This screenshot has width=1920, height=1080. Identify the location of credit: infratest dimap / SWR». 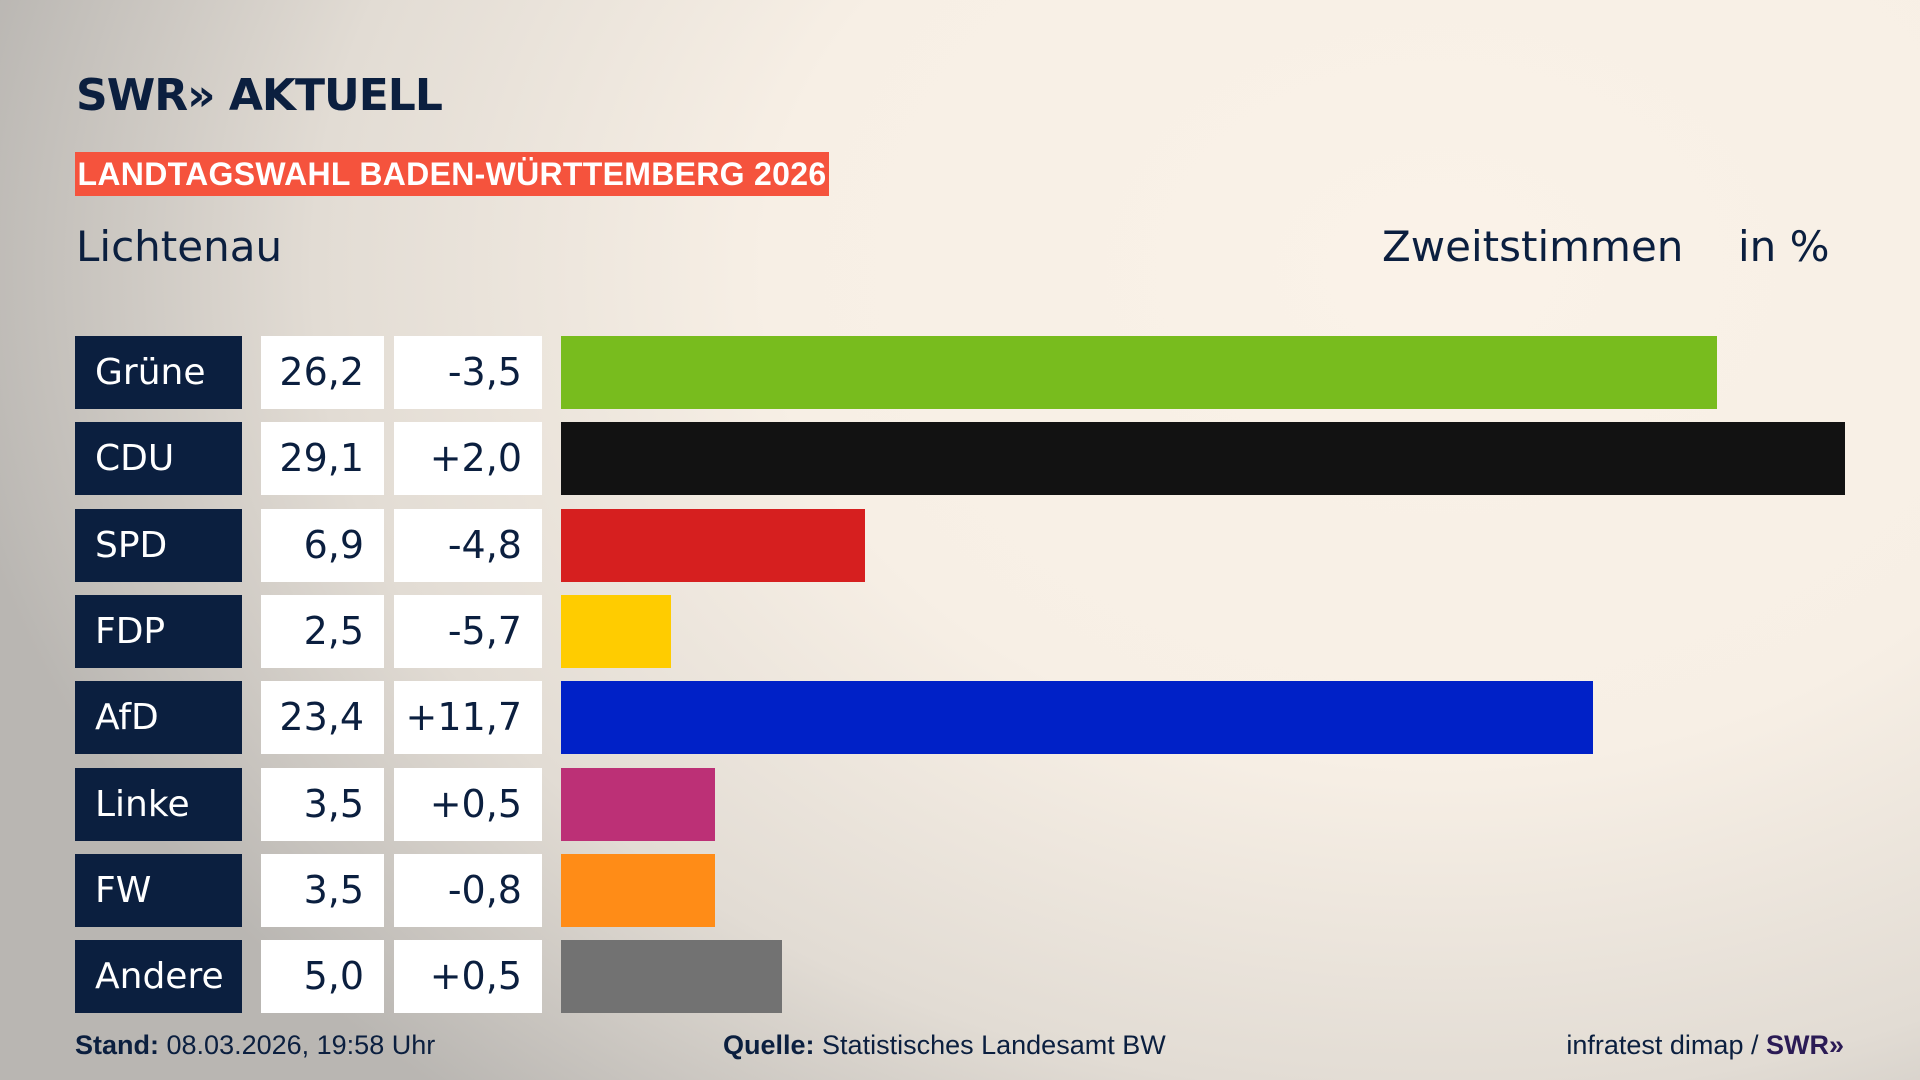
(1705, 1045).